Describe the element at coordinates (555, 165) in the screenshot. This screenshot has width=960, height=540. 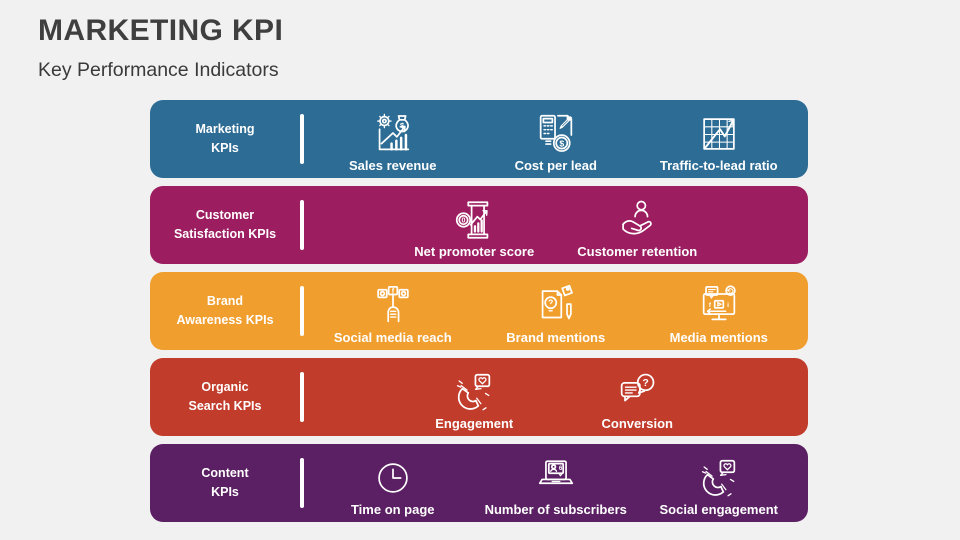
I see `kpi-item-label: Cost per lead` at that location.